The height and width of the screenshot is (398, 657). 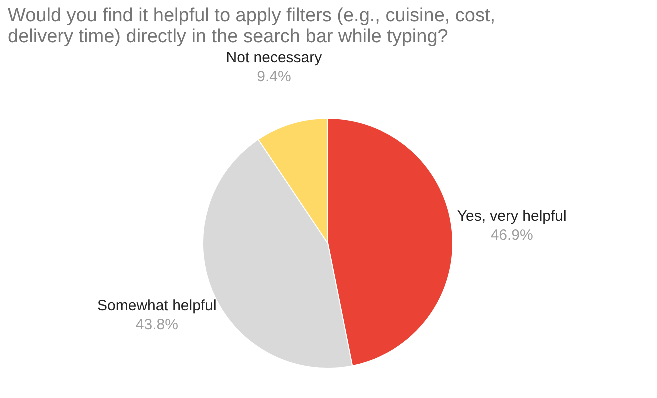 I want to click on slice-label: Yes, very helpful, so click(x=512, y=217).